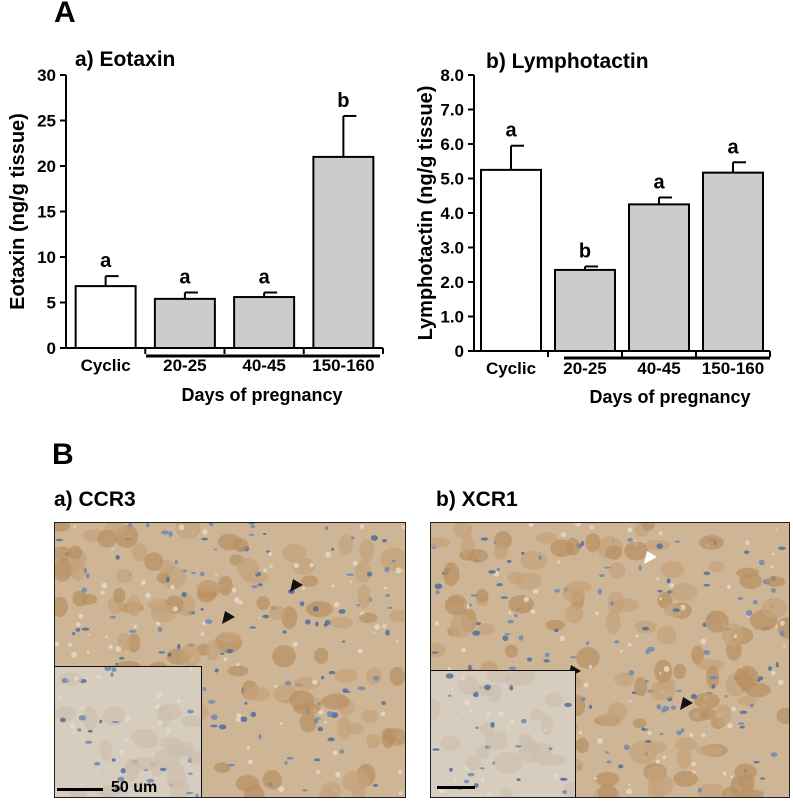  I want to click on lymphotactin-category-label: Cyclic, so click(511, 368).